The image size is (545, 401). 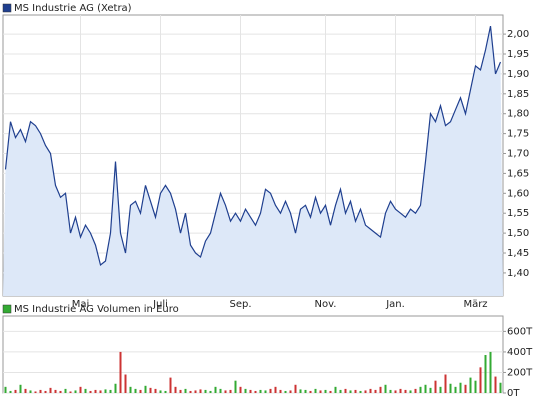 What do you see at coordinates (518, 253) in the screenshot?
I see `y-tick-label: 1,45` at bounding box center [518, 253].